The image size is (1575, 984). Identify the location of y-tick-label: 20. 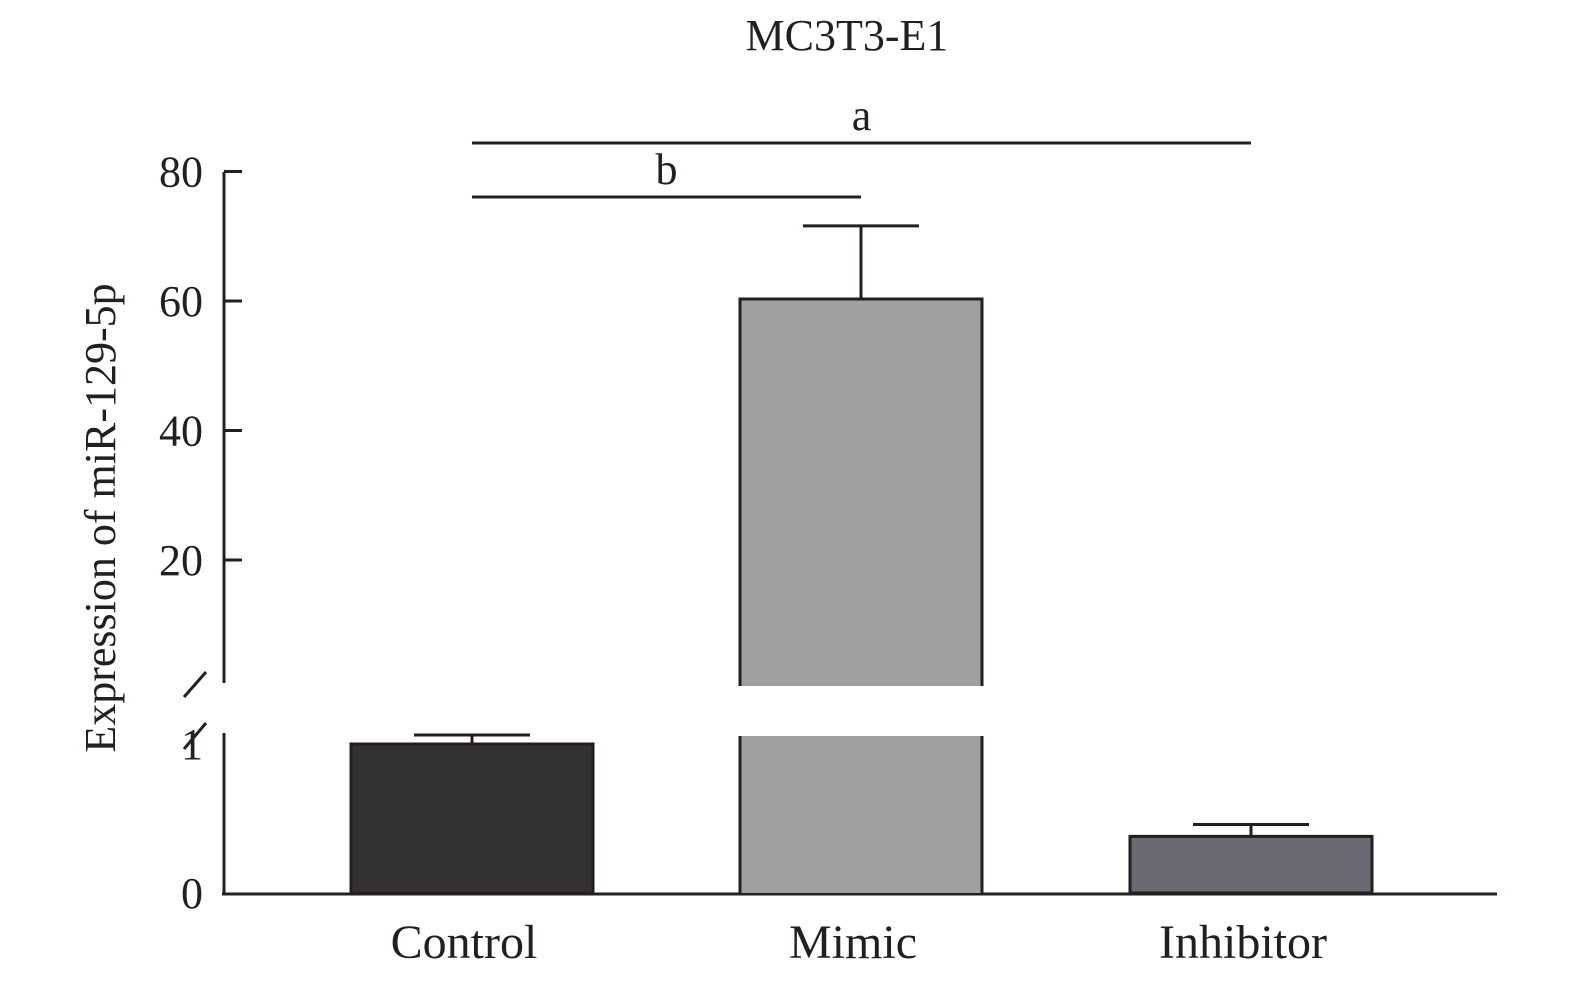
(181, 560).